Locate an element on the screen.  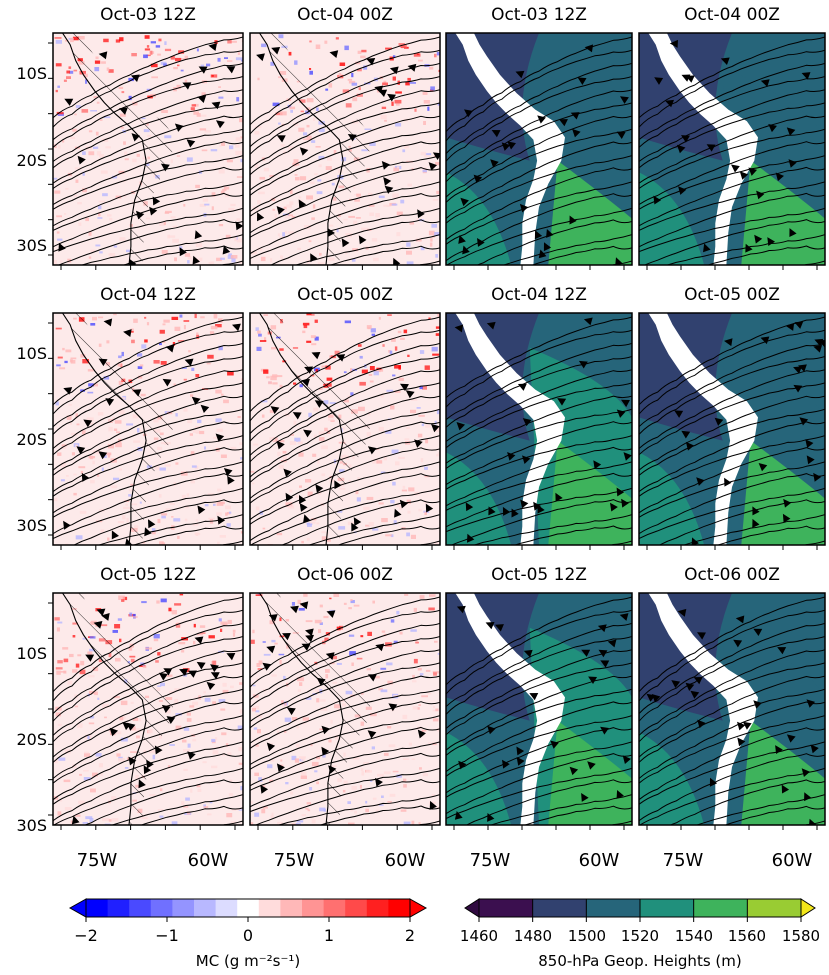
gh-tick-1520: 1520 is located at coordinates (640, 936).